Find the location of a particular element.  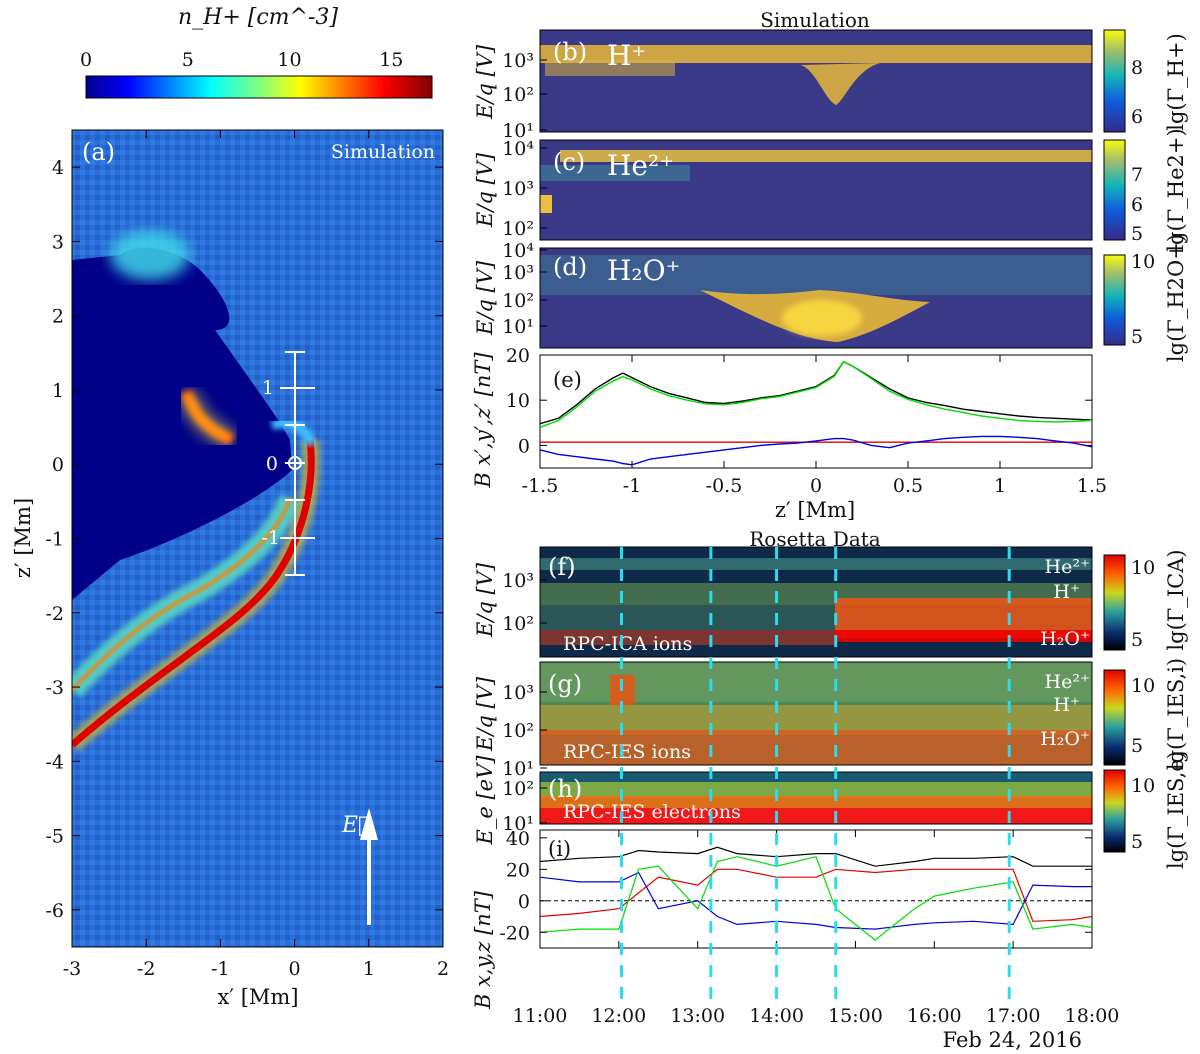

a-xtick: 1 is located at coordinates (369, 969).